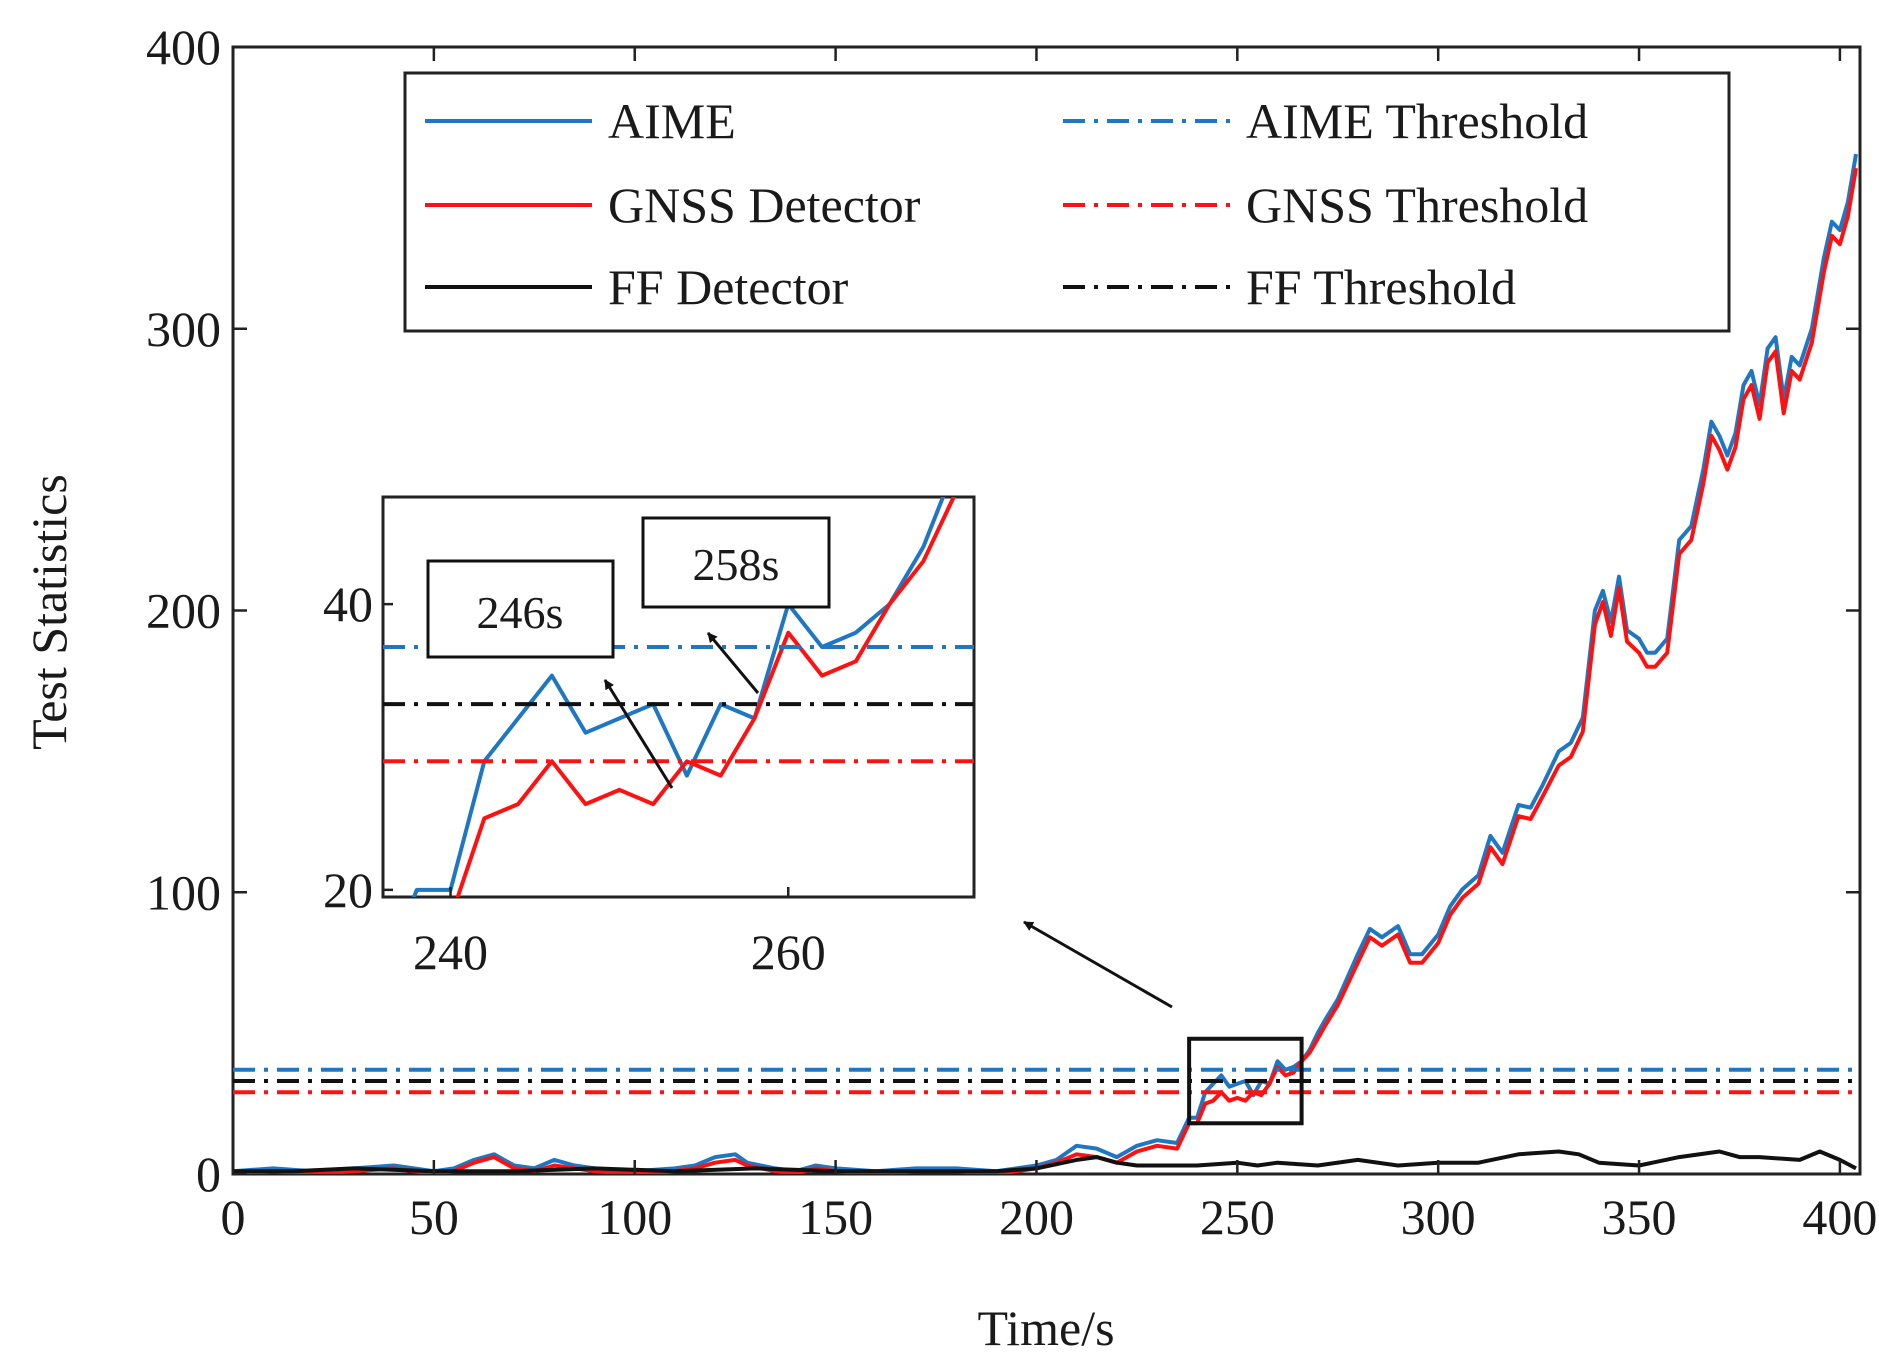 Image resolution: width=1879 pixels, height=1365 pixels. What do you see at coordinates (520, 612) in the screenshot?
I see `callout-246s: 246s` at bounding box center [520, 612].